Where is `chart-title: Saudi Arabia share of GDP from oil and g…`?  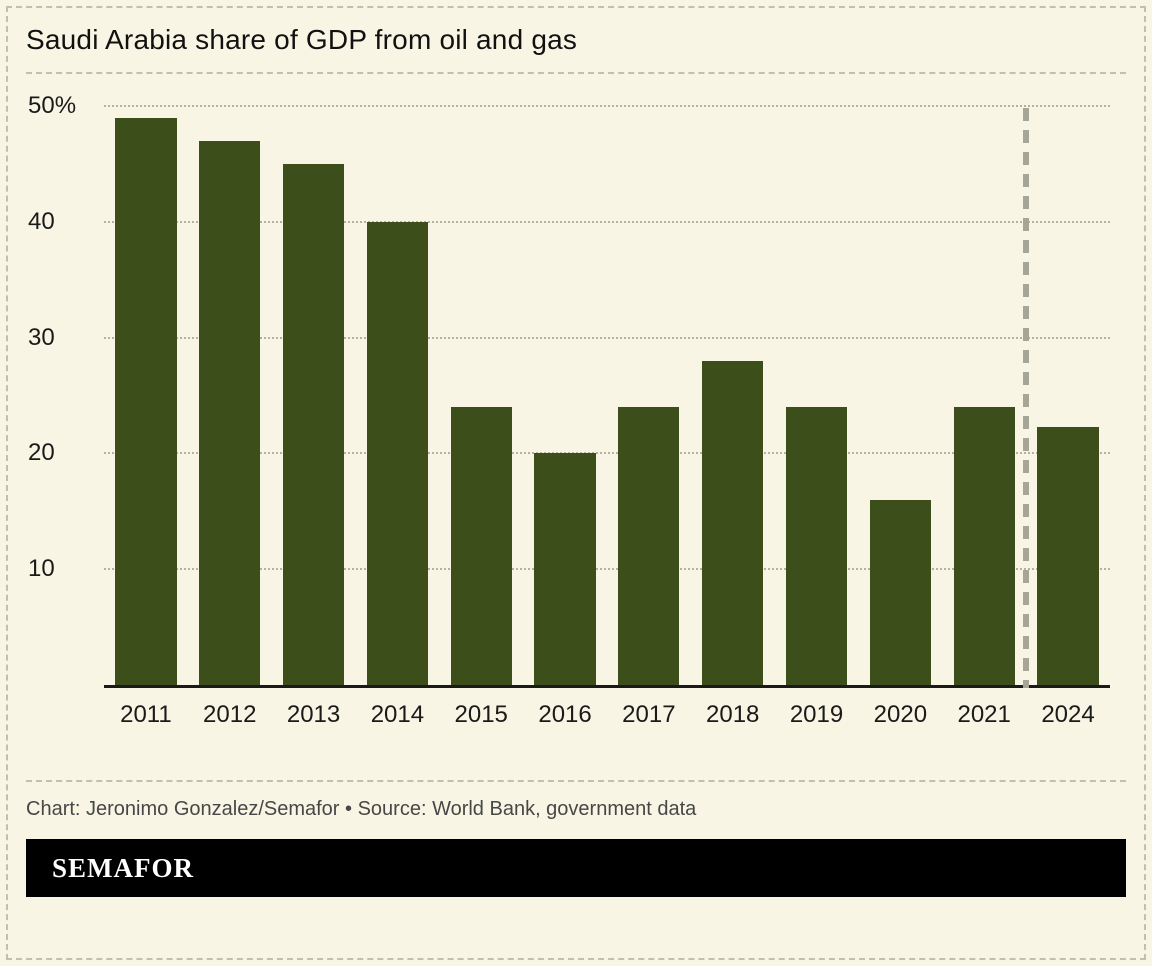
chart-title: Saudi Arabia share of GDP from oil and g… is located at coordinates (302, 39).